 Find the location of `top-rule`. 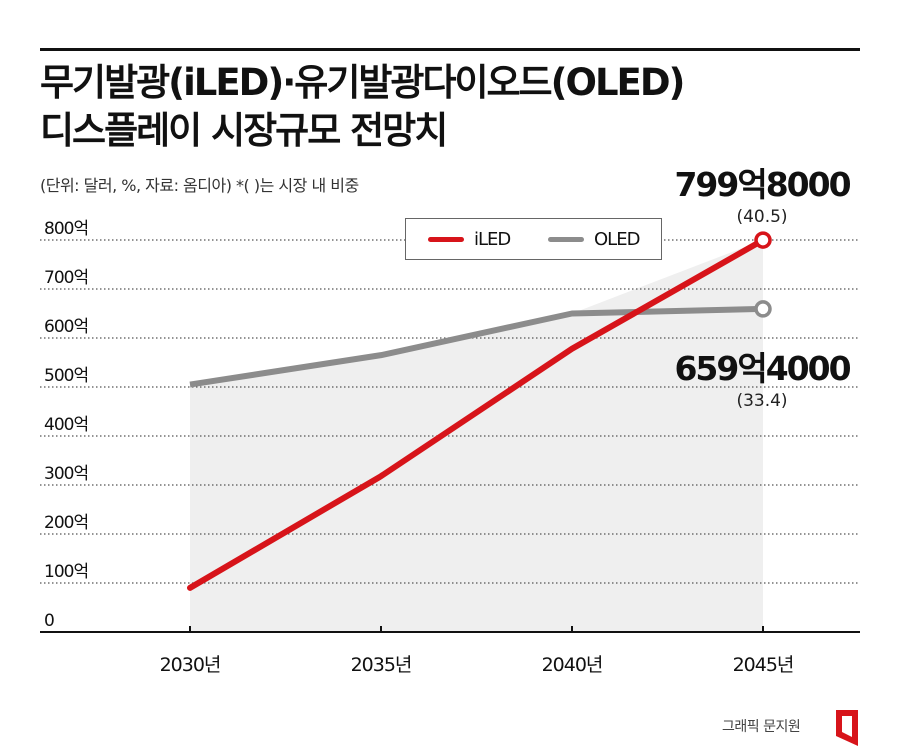

top-rule is located at coordinates (450, 49).